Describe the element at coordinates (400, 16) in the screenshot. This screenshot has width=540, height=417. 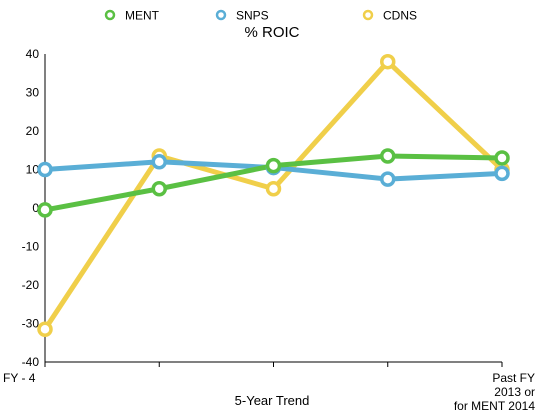
I see `legend-label-cdns: CDNS` at that location.